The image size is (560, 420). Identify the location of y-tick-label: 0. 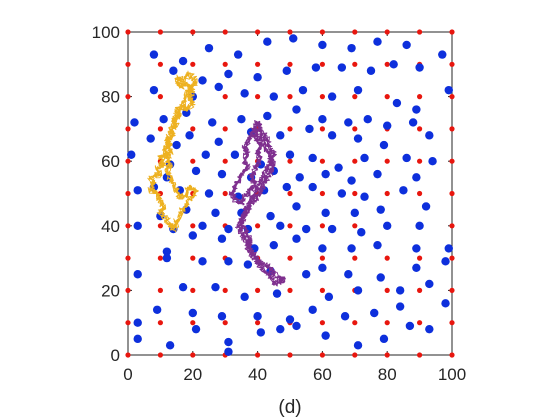
(115, 355).